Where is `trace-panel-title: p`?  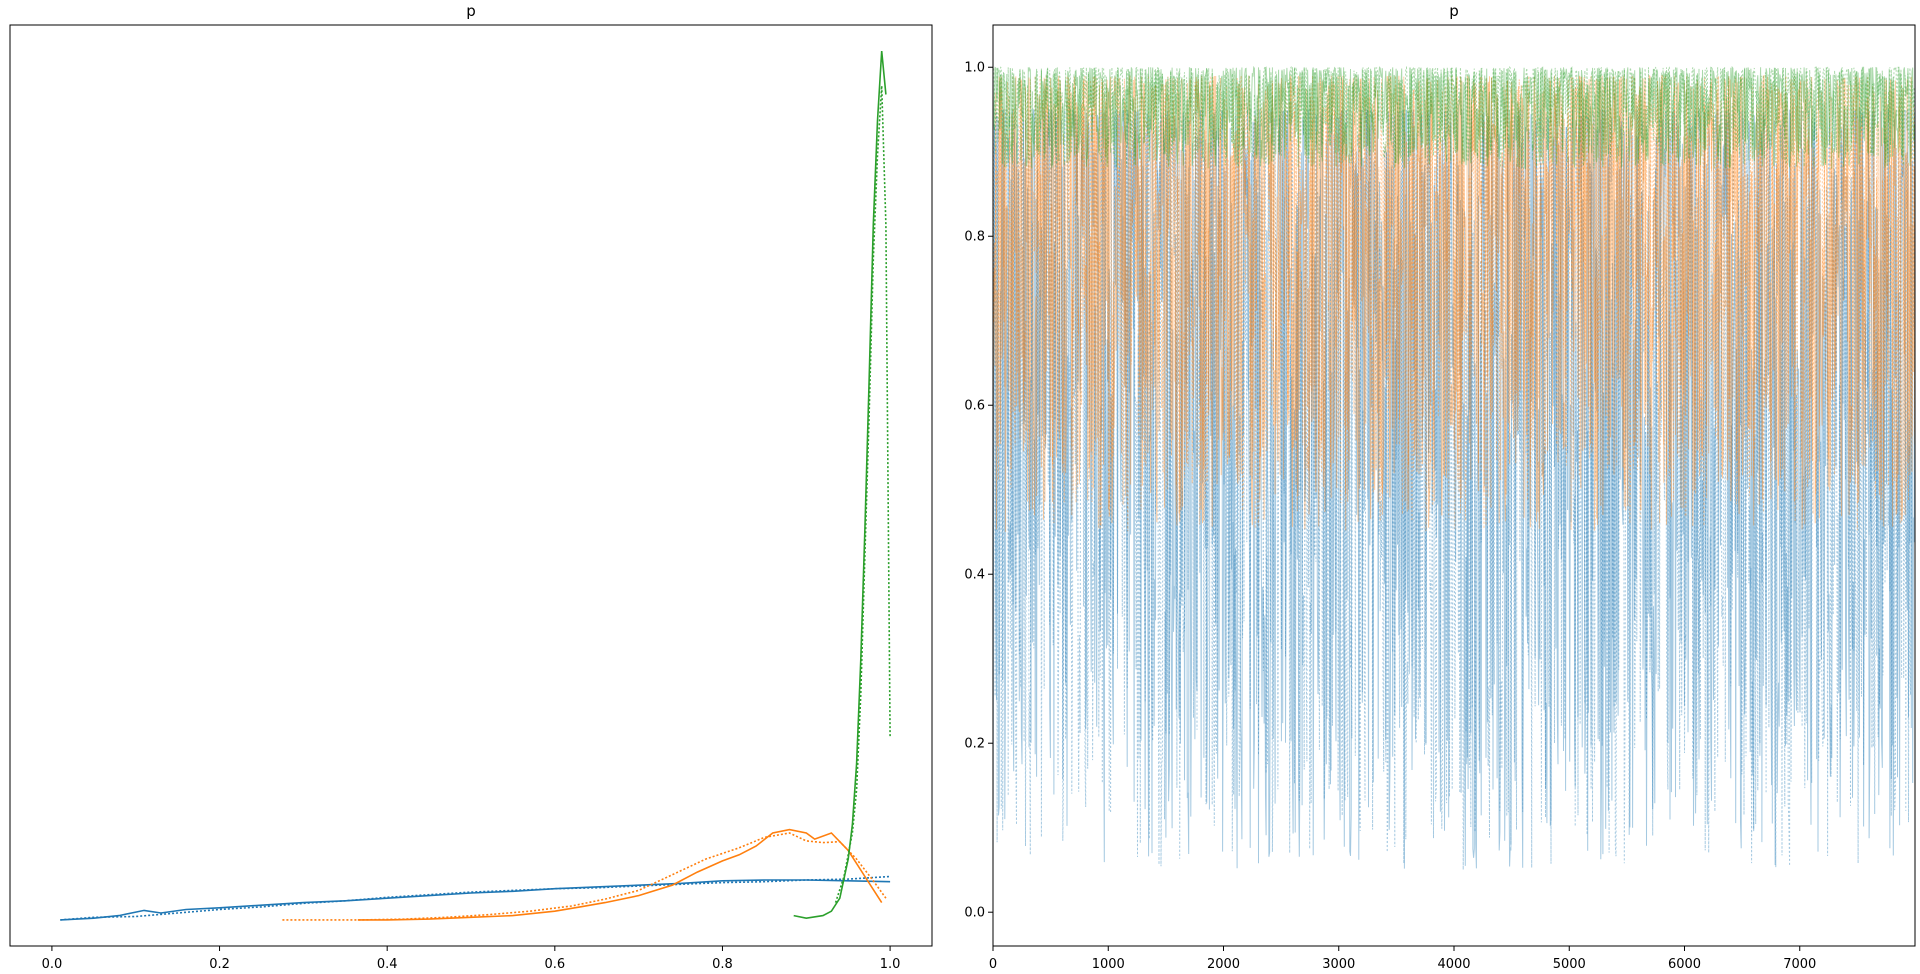
trace-panel-title: p is located at coordinates (1454, 11).